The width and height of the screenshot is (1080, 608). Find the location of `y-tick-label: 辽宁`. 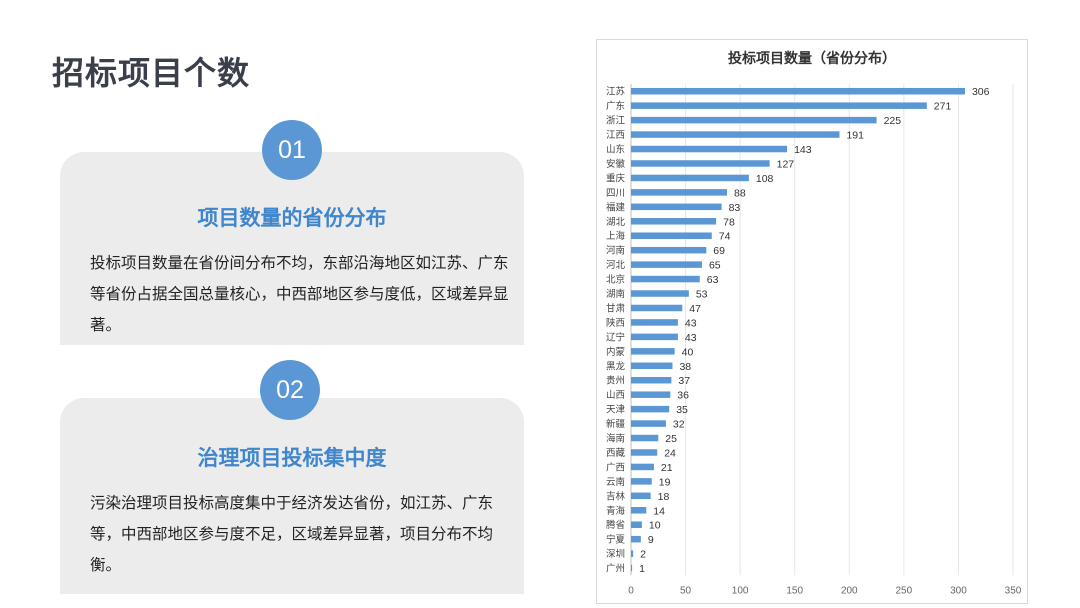

y-tick-label: 辽宁 is located at coordinates (615, 337).